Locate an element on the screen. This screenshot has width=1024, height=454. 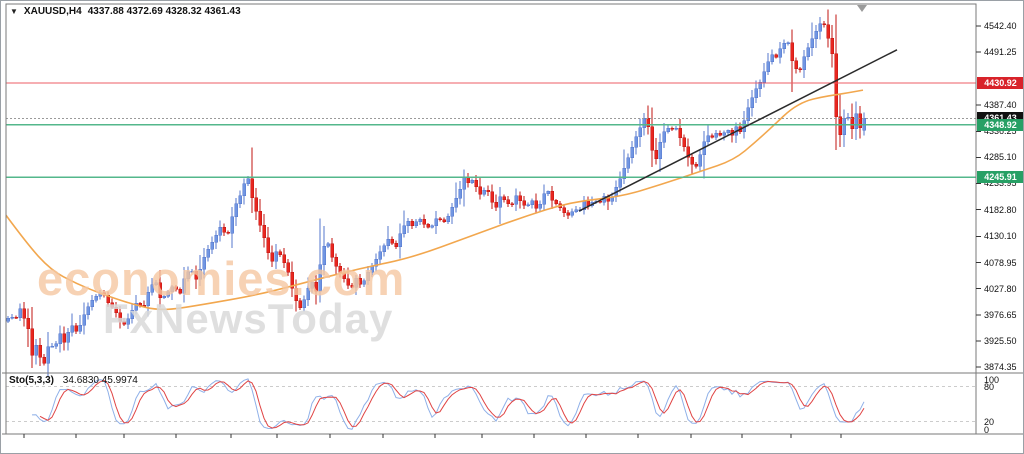
price-tick: 4387.40 is located at coordinates (1000, 105).